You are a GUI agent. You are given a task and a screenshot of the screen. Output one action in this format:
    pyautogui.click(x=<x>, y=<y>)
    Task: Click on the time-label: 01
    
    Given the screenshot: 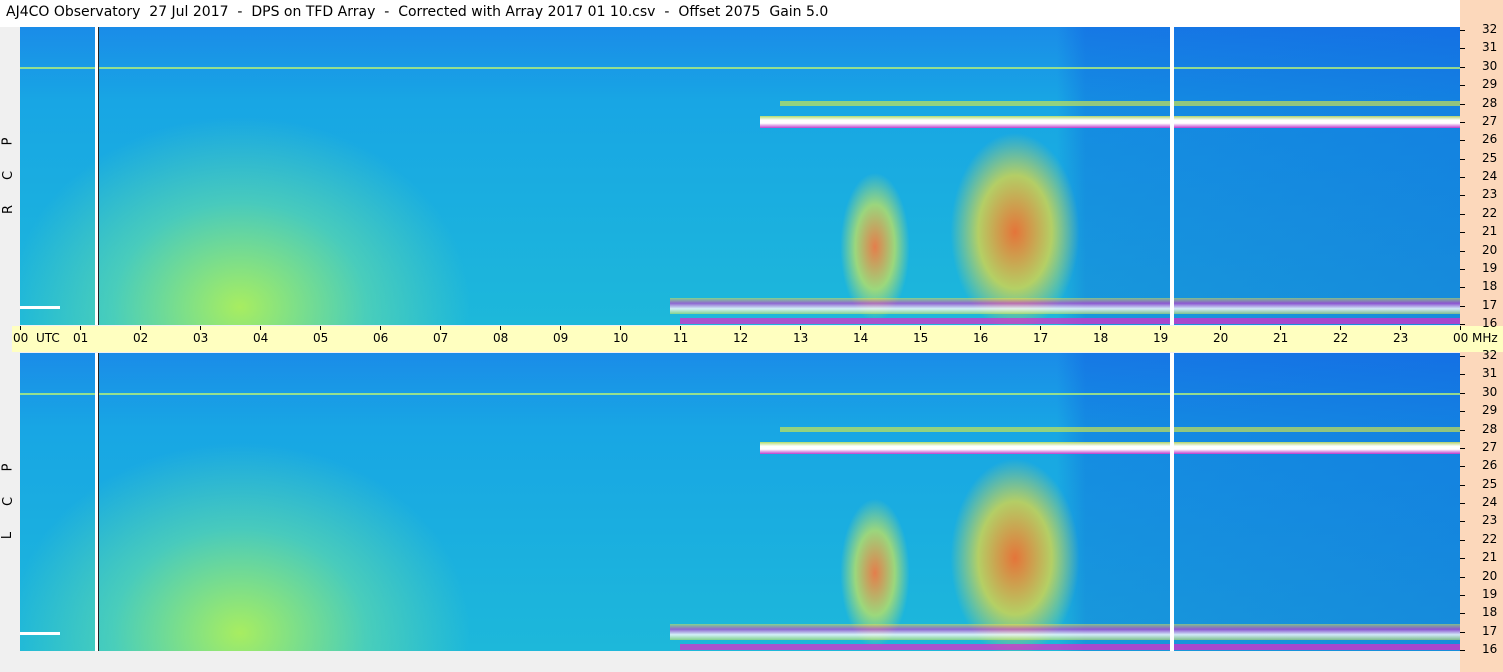 What is the action you would take?
    pyautogui.click(x=81, y=338)
    